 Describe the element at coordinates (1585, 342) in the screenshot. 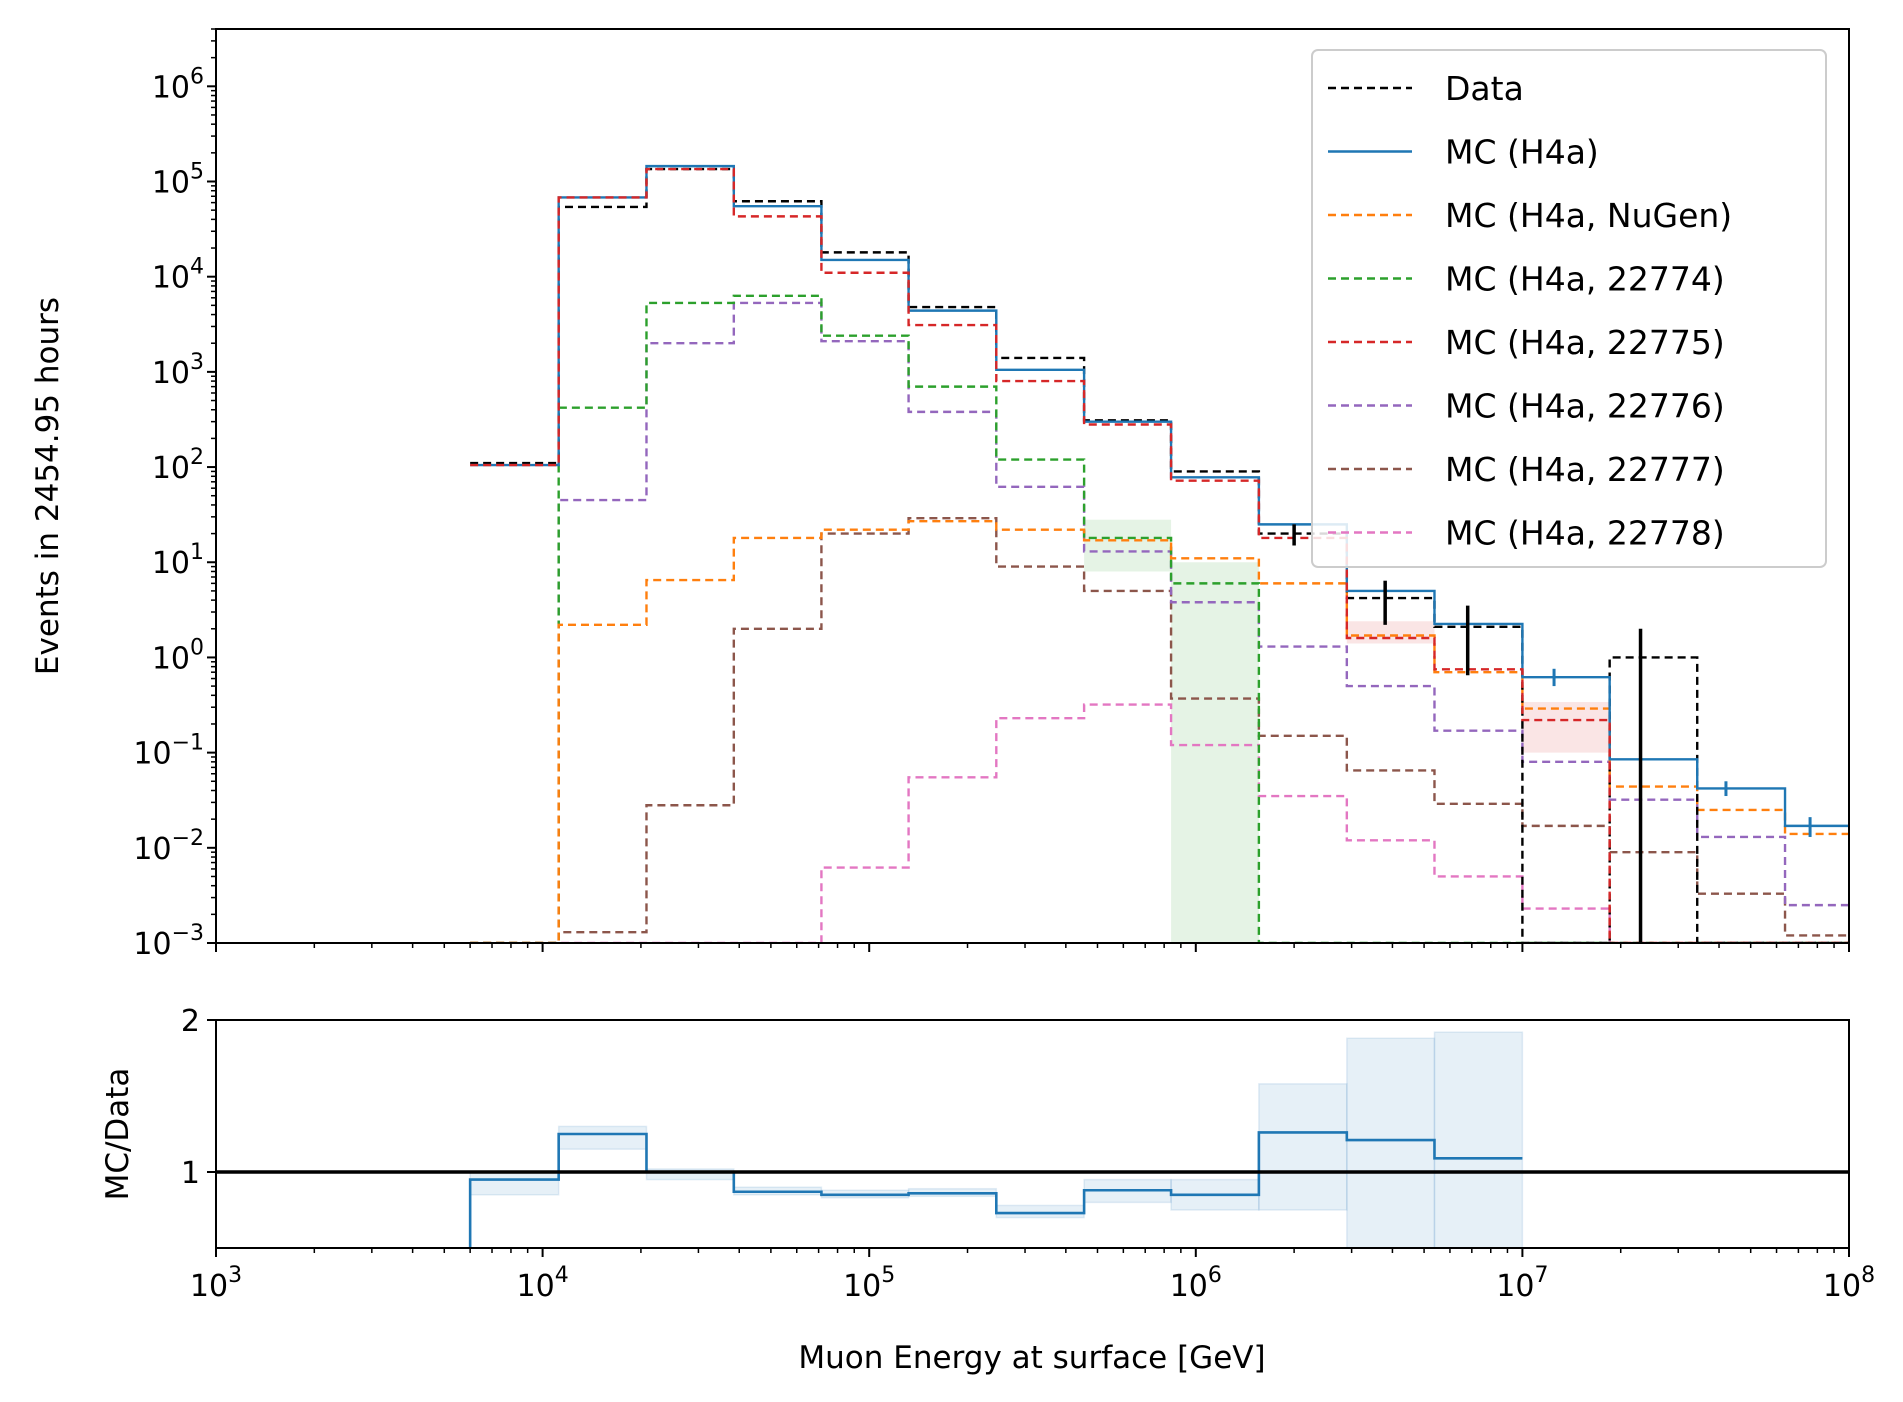

I see `legend-label-4: MC (H4a, 22775)` at that location.